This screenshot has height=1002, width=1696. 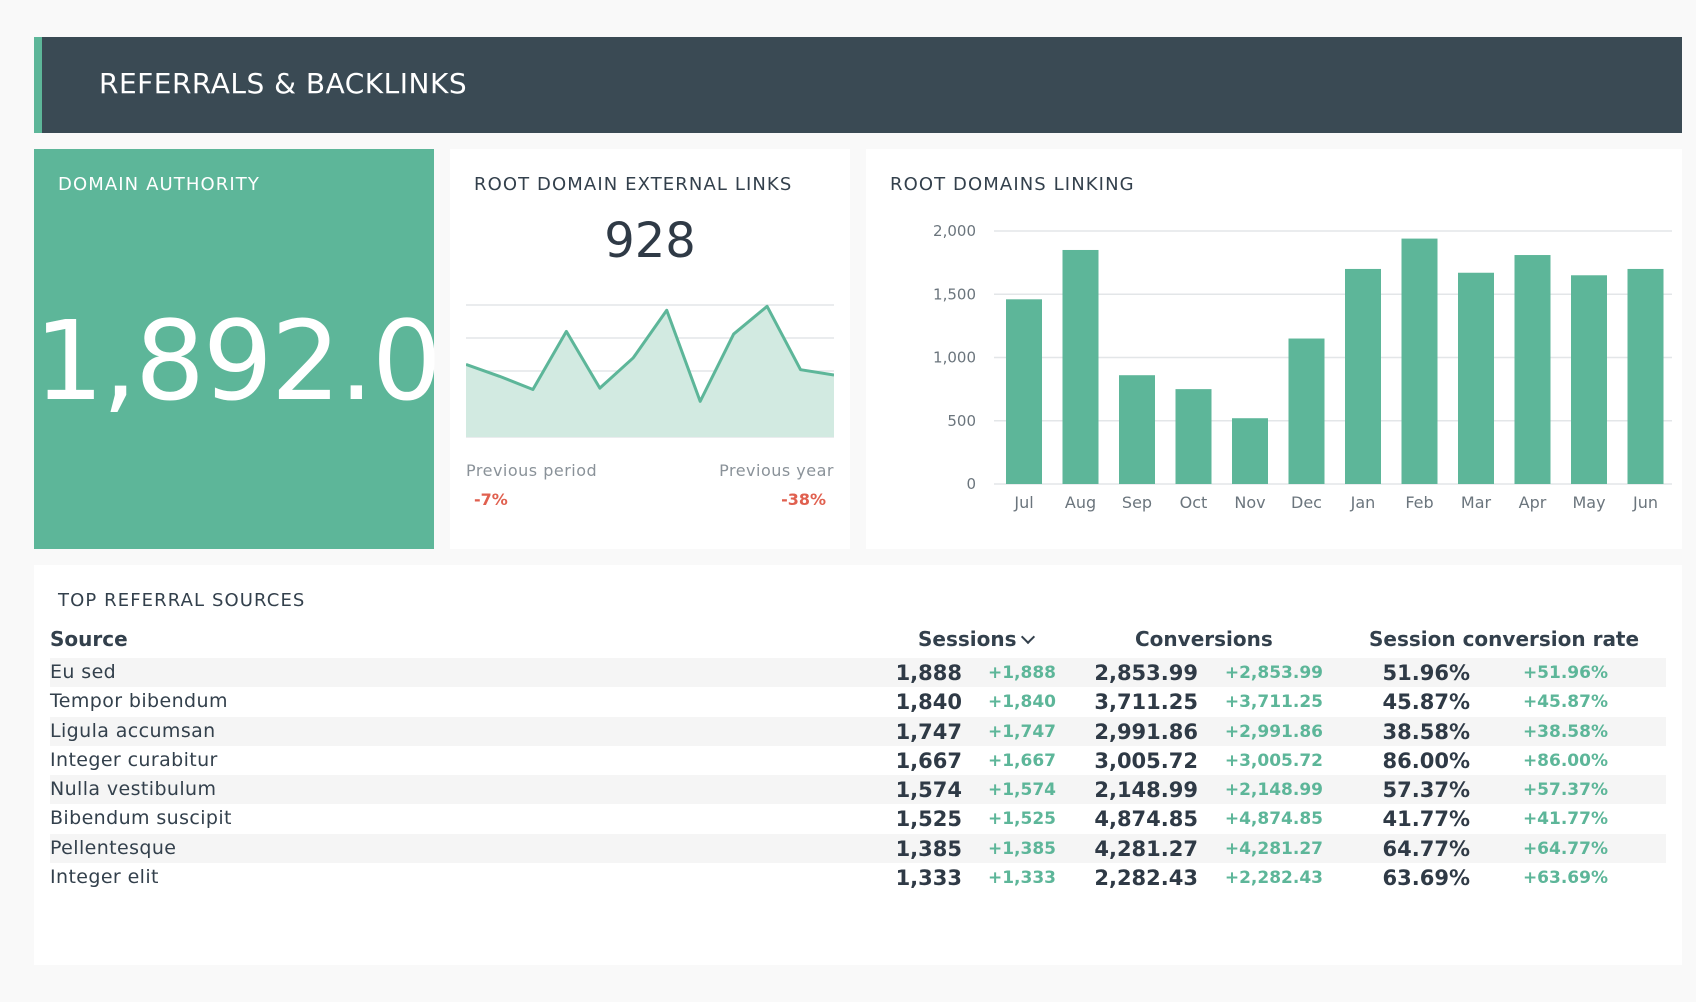 I want to click on sparkline-area, so click(x=650, y=371).